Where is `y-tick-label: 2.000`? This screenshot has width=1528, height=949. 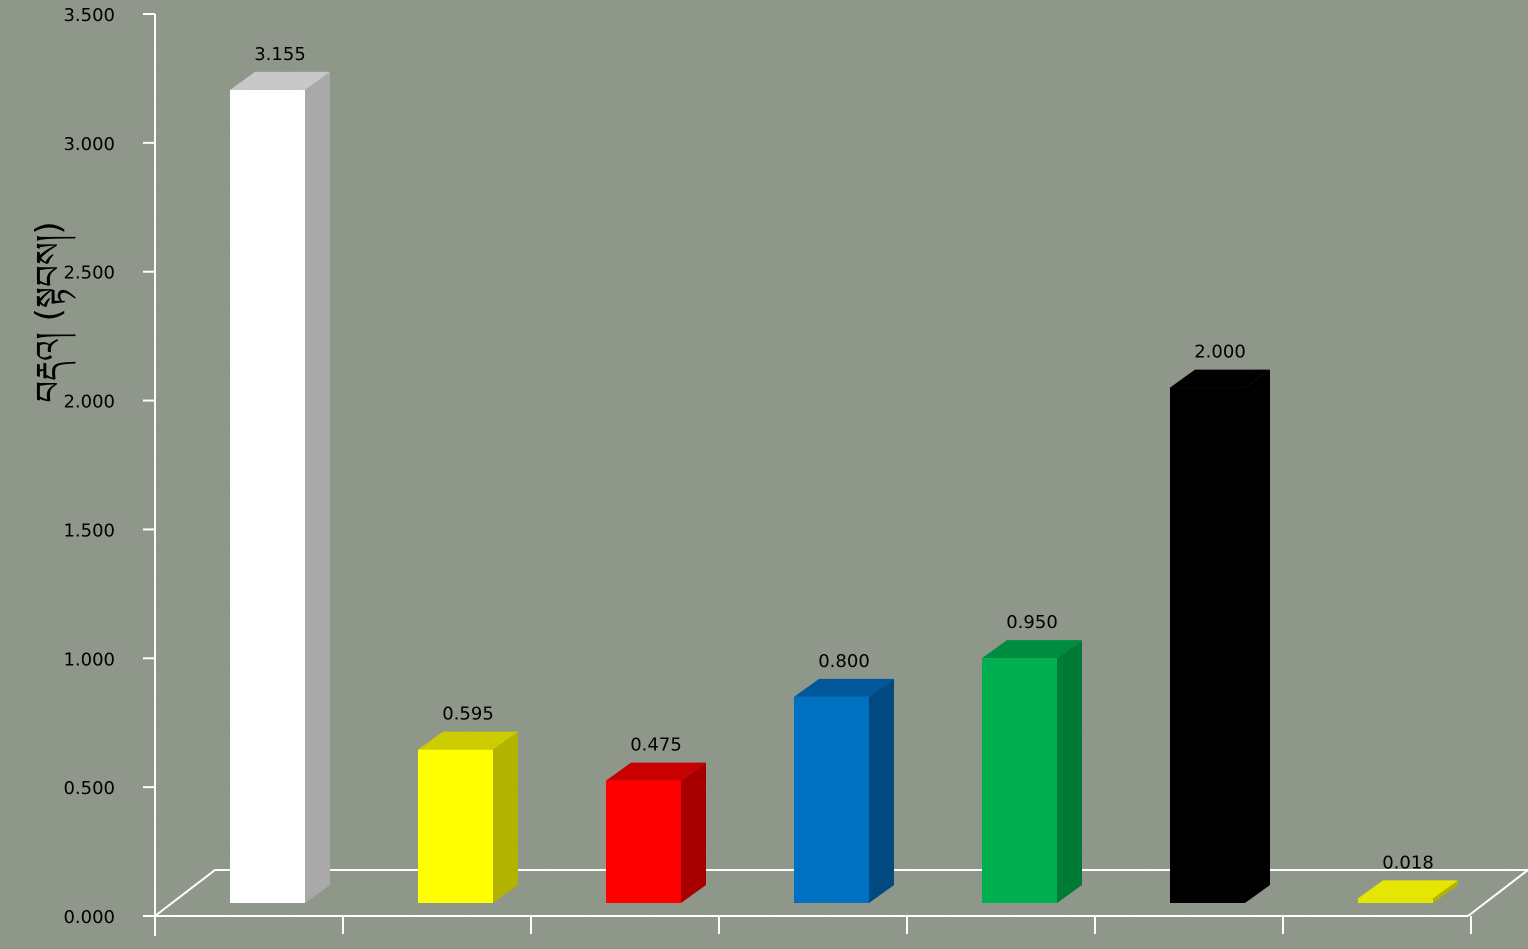 y-tick-label: 2.000 is located at coordinates (89, 402).